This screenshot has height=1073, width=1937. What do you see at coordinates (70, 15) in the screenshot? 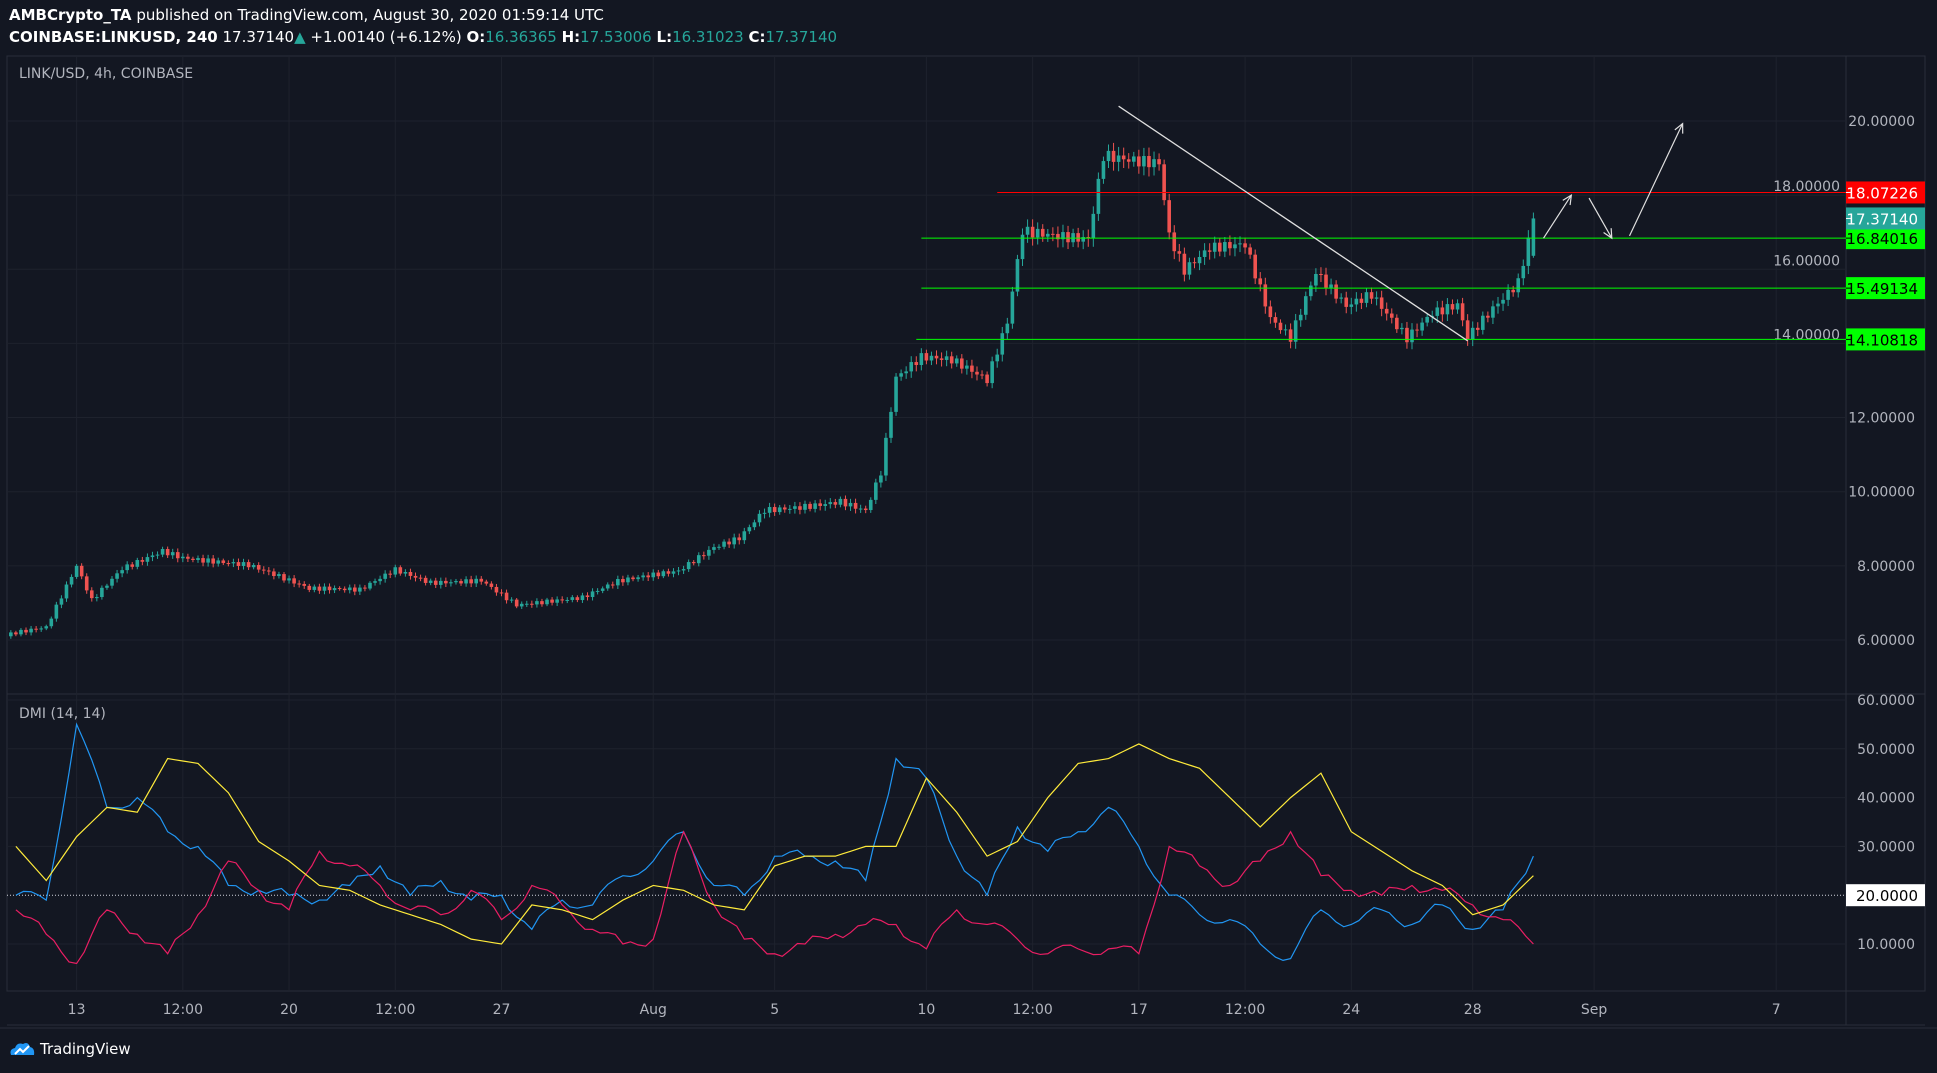
I see `author: AMBCrypto_TA` at bounding box center [70, 15].